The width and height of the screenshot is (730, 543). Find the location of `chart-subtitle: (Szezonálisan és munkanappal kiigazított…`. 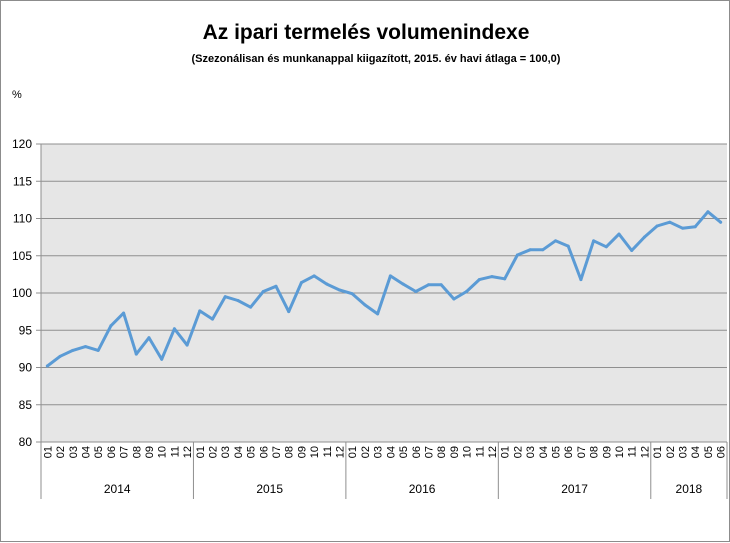

chart-subtitle: (Szezonálisan és munkanappal kiigazított… is located at coordinates (376, 59).